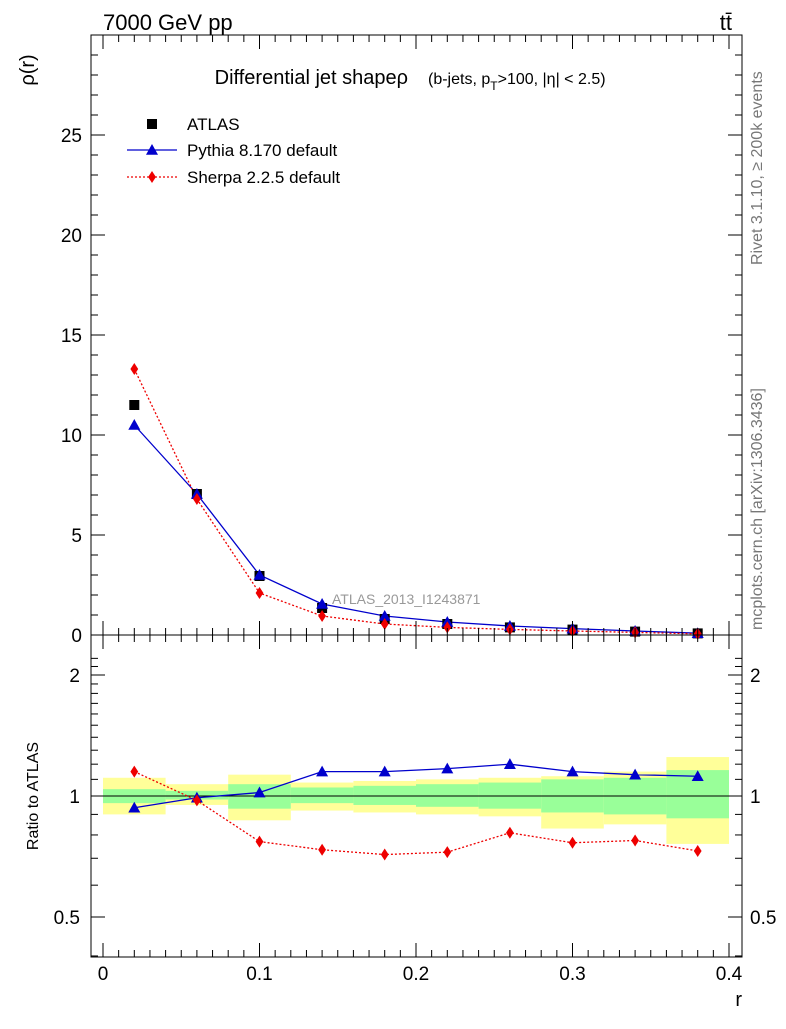 The image size is (786, 1029). I want to click on ratio-ytick-label: 2, so click(74, 676).